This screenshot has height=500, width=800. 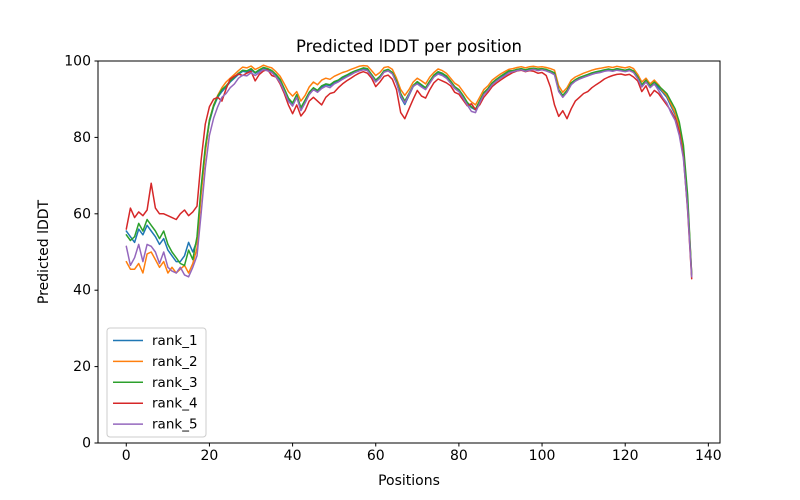 I want to click on y-tick-label: 100, so click(x=77, y=62).